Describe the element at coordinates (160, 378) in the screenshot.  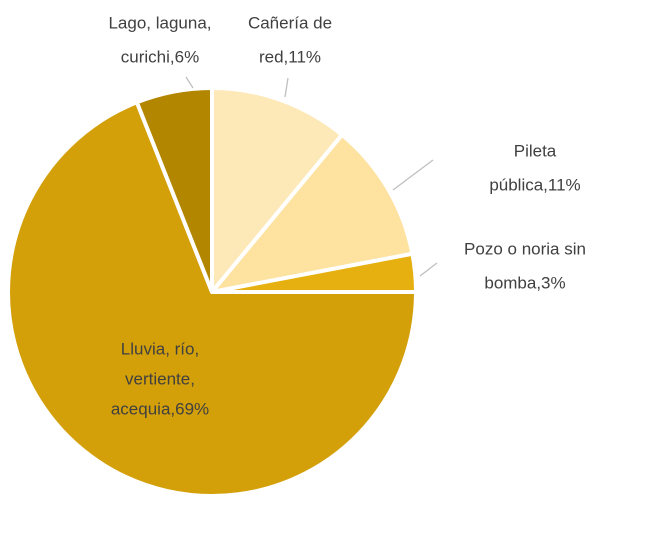
I see `data-label: vertiente,` at that location.